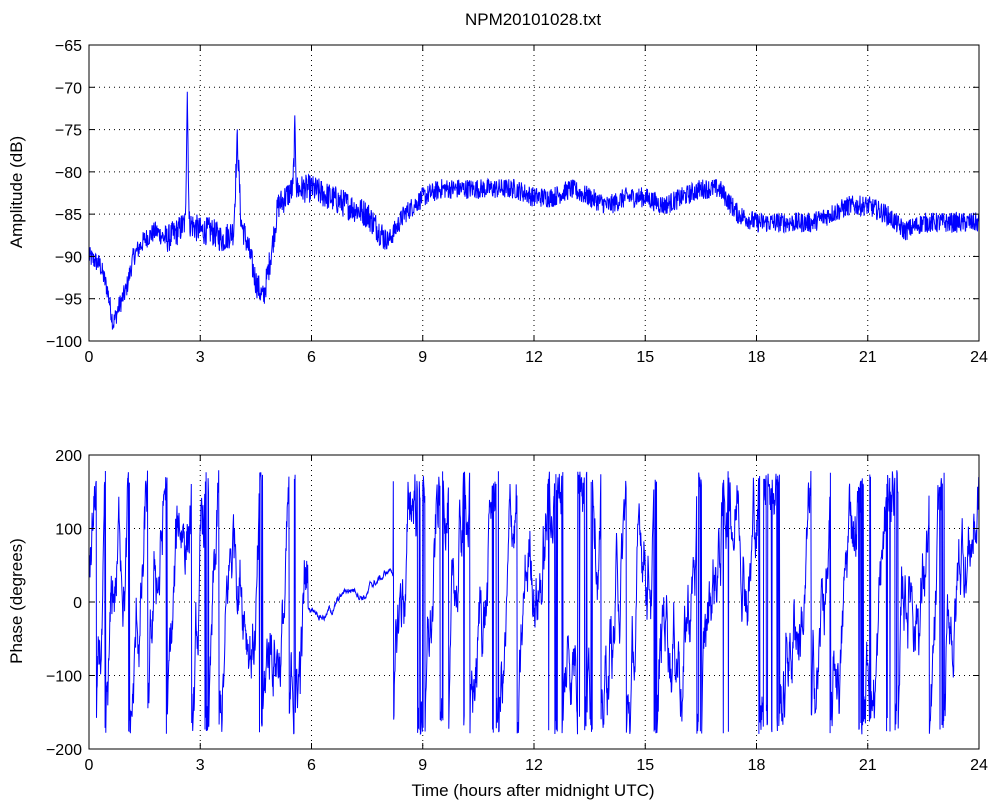 This screenshot has width=998, height=806. Describe the element at coordinates (77, 603) in the screenshot. I see `phase-ytick-label: 0` at that location.